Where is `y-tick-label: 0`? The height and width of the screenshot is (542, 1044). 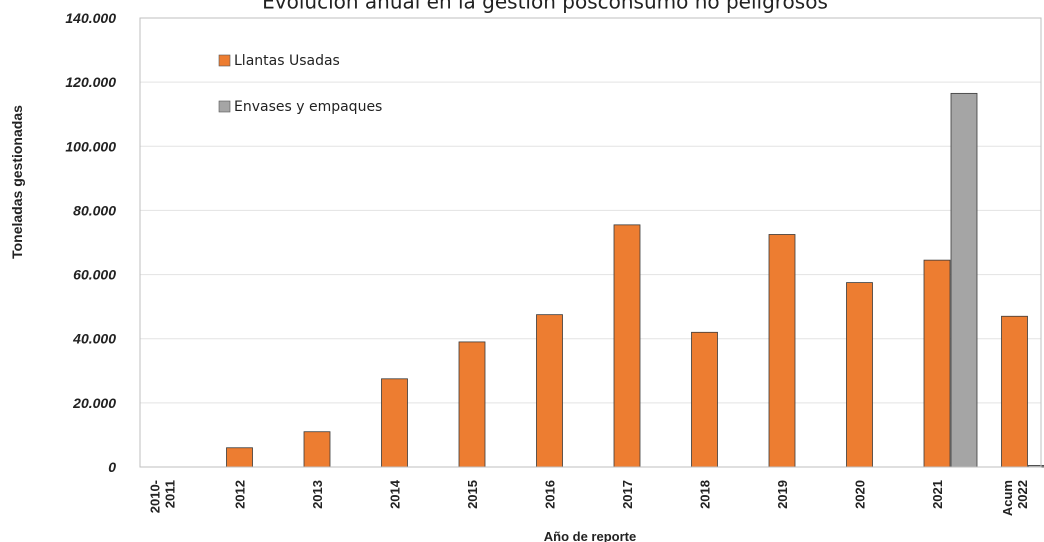
y-tick-label: 0 is located at coordinates (112, 467).